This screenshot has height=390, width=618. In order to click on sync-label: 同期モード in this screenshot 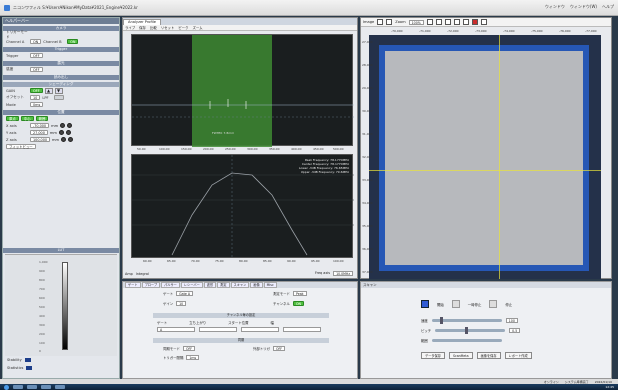, I will do `click(171, 349)`.